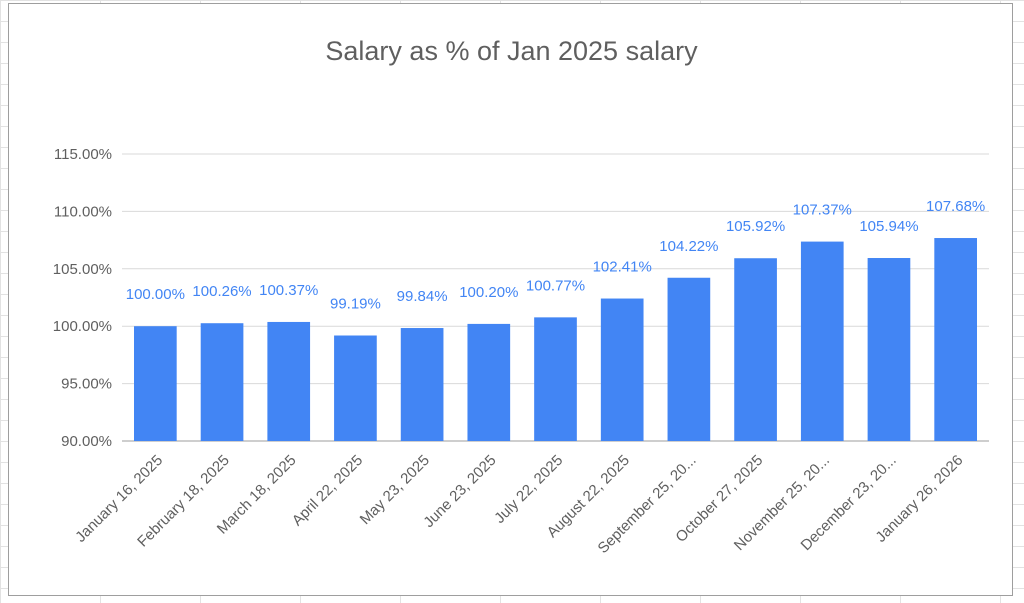  Describe the element at coordinates (288, 290) in the screenshot. I see `bar-data-label: 100.37%` at that location.